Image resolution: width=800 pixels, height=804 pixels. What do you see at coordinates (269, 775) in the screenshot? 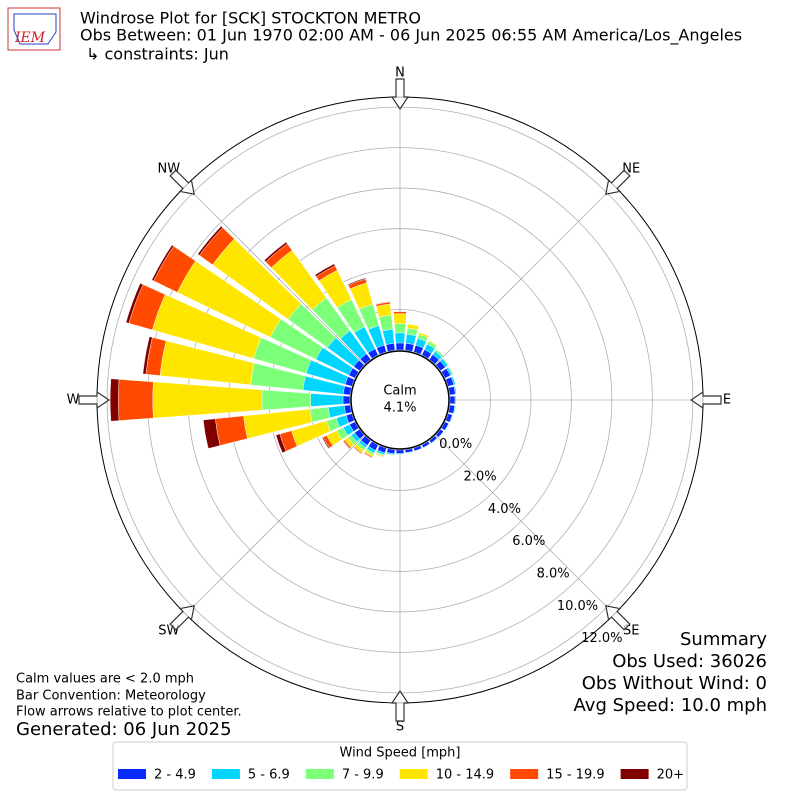
I see `legend-label: 5 - 6.9` at bounding box center [269, 775].